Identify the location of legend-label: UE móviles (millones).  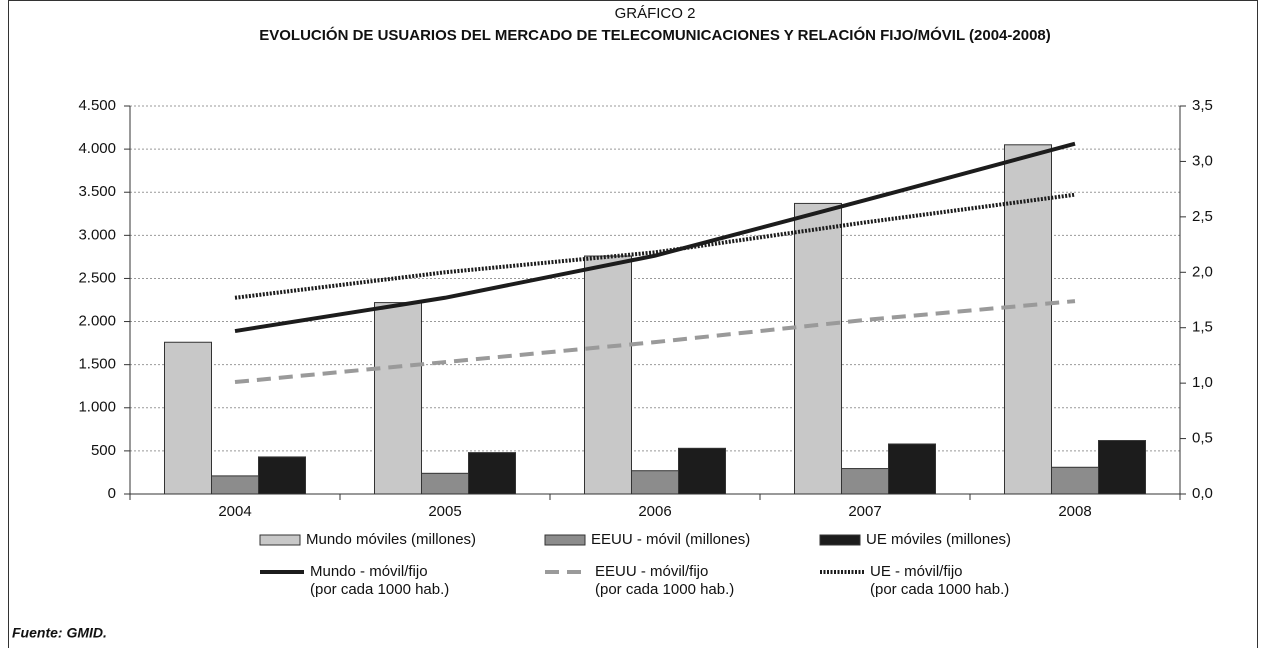
(938, 539).